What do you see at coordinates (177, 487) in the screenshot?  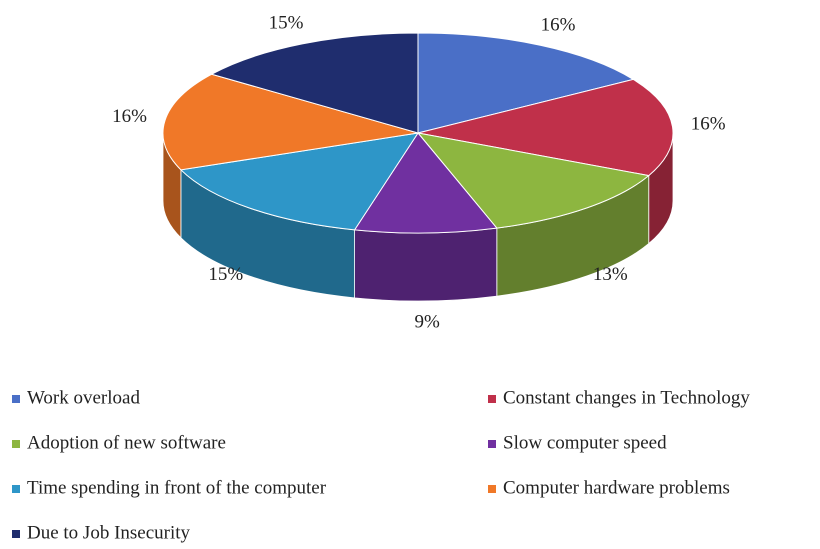 I see `legend-label: Time spending in front of the computer` at bounding box center [177, 487].